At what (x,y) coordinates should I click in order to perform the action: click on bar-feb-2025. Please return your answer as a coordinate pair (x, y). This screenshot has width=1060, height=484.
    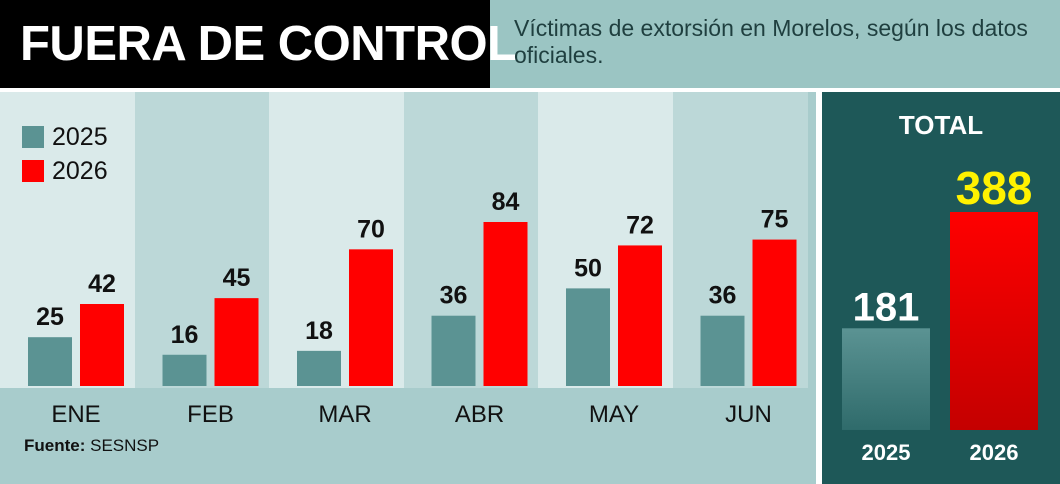
    Looking at the image, I should click on (184, 370).